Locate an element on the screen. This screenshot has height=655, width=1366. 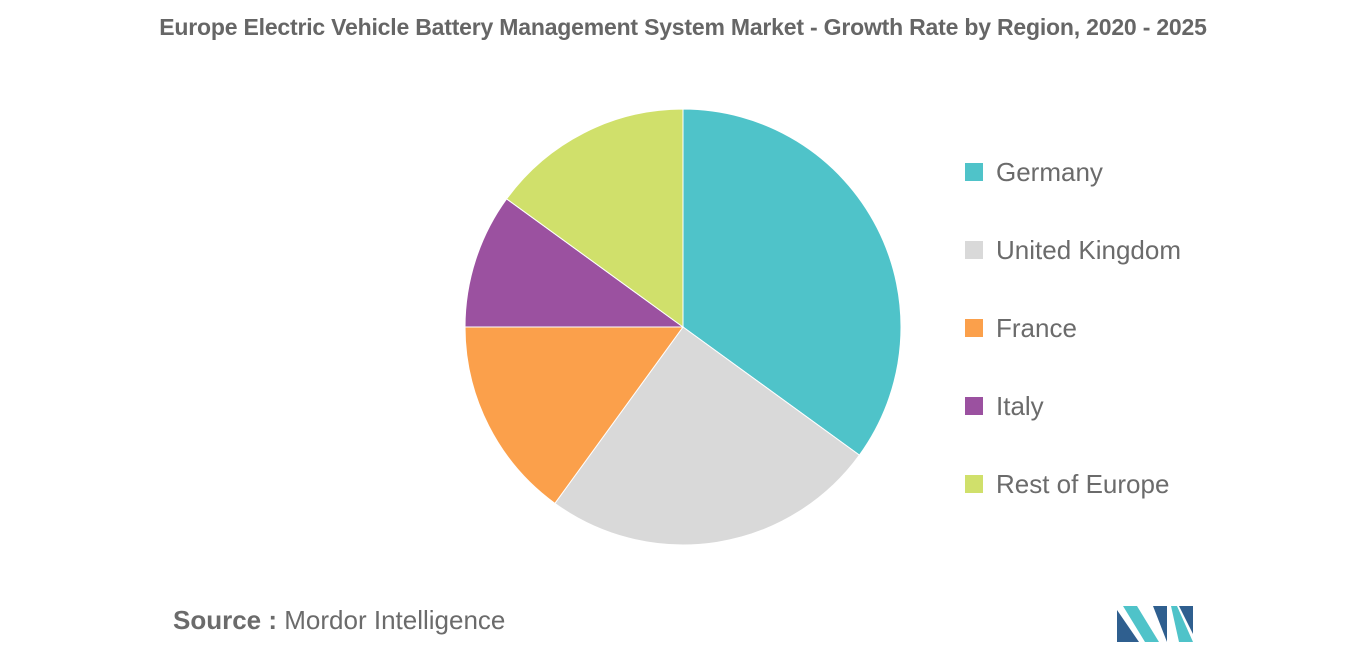
pie-slice-rest-of-europe is located at coordinates (594, 218).